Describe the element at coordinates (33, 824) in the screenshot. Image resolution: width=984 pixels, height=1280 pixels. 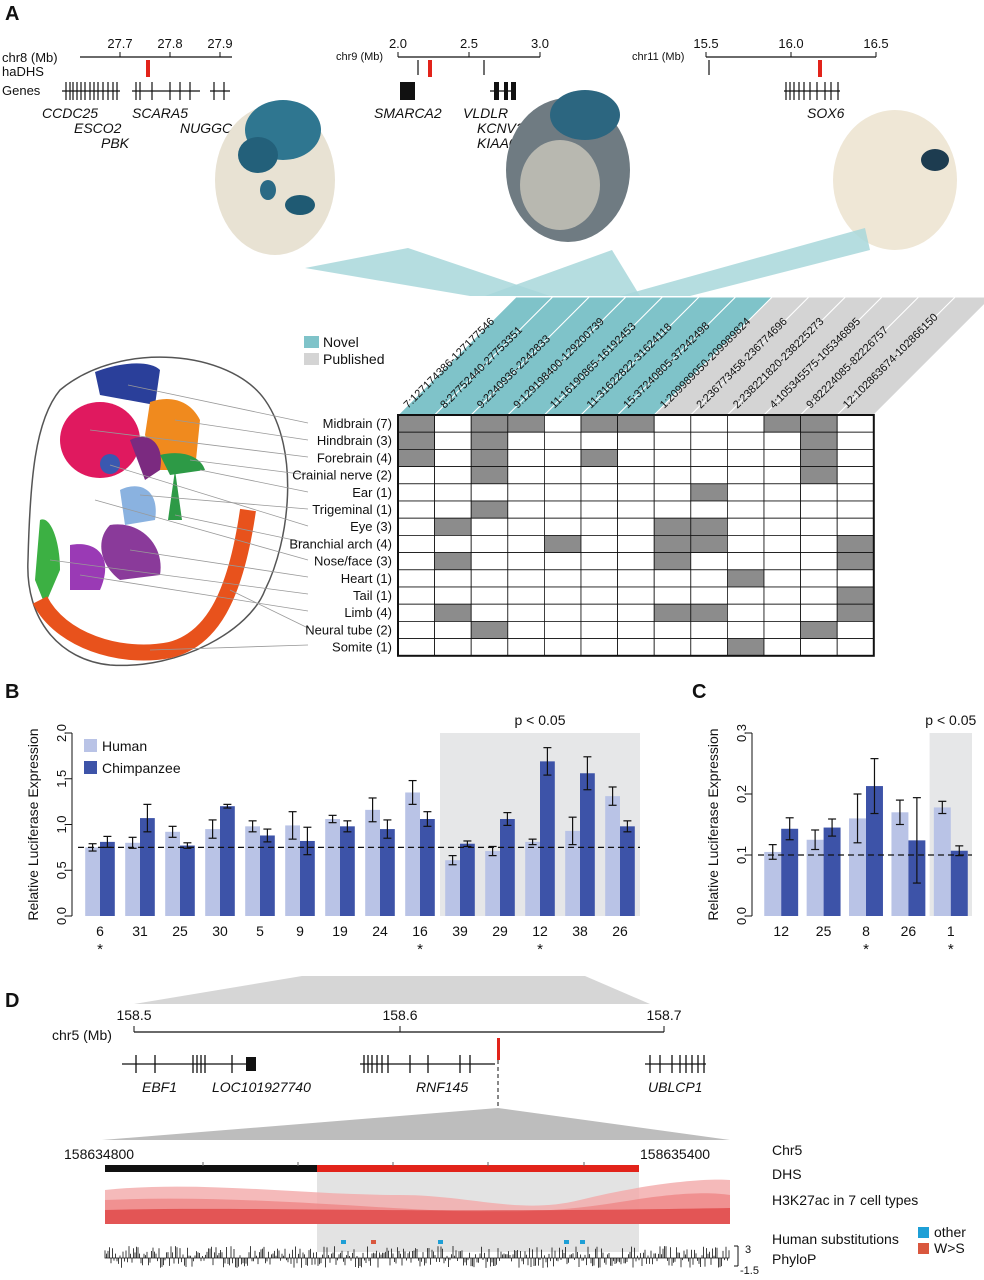
I see `y-axis-label: Relative Luciferase Expression` at that location.